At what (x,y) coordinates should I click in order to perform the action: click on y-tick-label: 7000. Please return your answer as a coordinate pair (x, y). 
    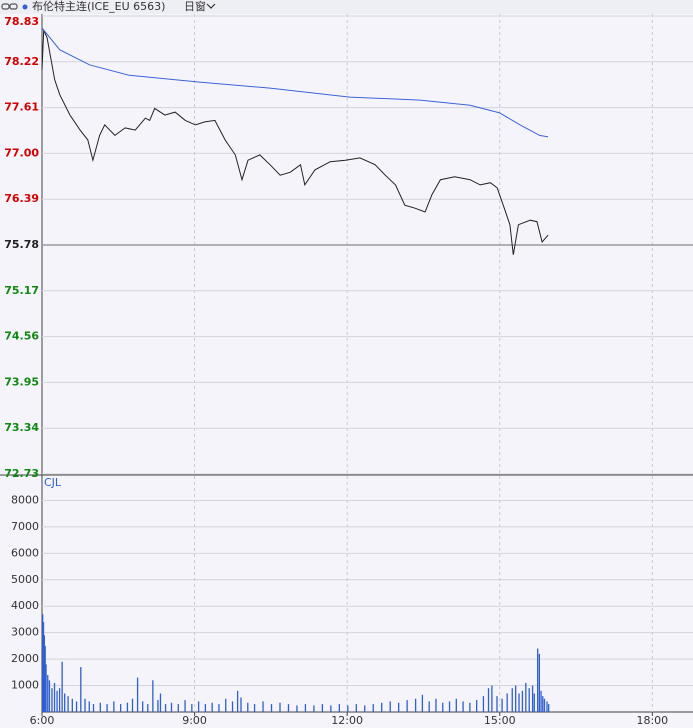
    Looking at the image, I should click on (25, 526).